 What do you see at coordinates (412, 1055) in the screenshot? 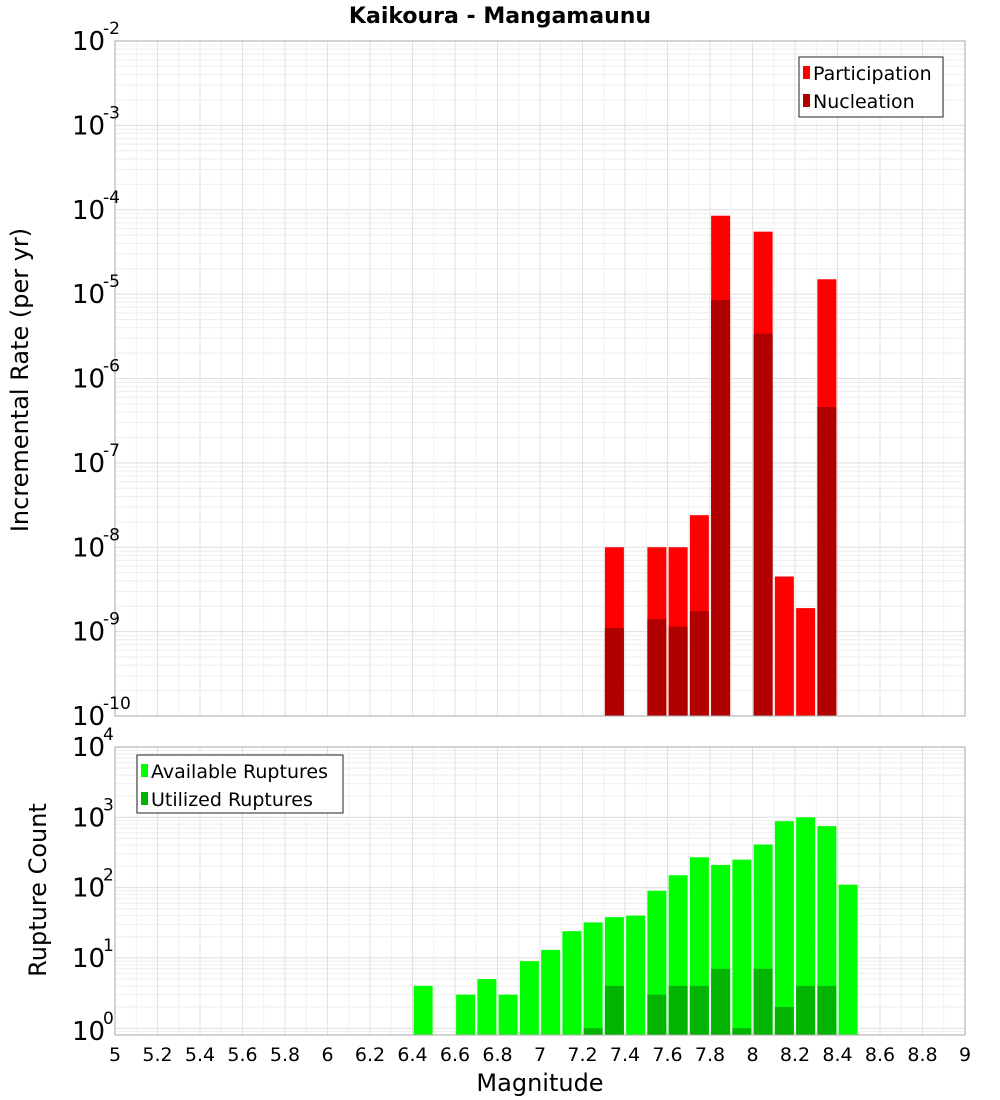
I see `x-tick-label: 6.4` at bounding box center [412, 1055].